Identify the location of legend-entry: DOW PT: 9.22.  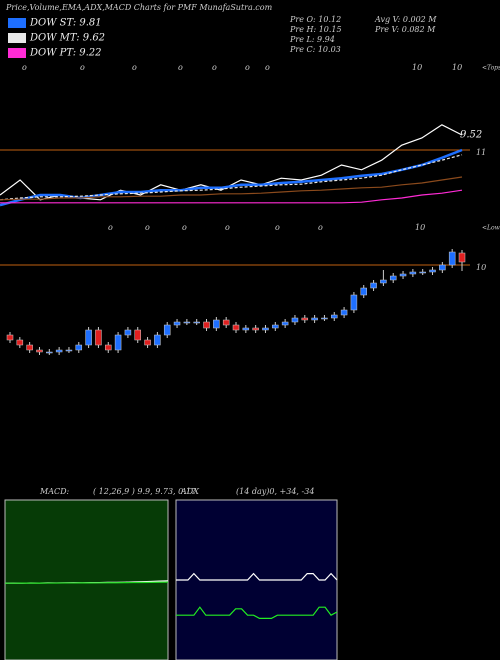
(65, 53).